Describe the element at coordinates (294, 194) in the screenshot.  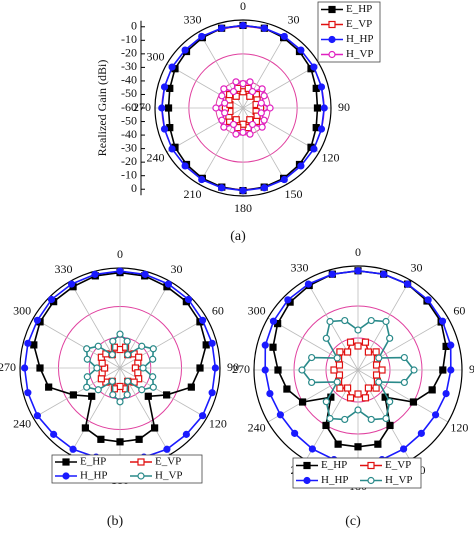
I see `angle-label: 150` at that location.